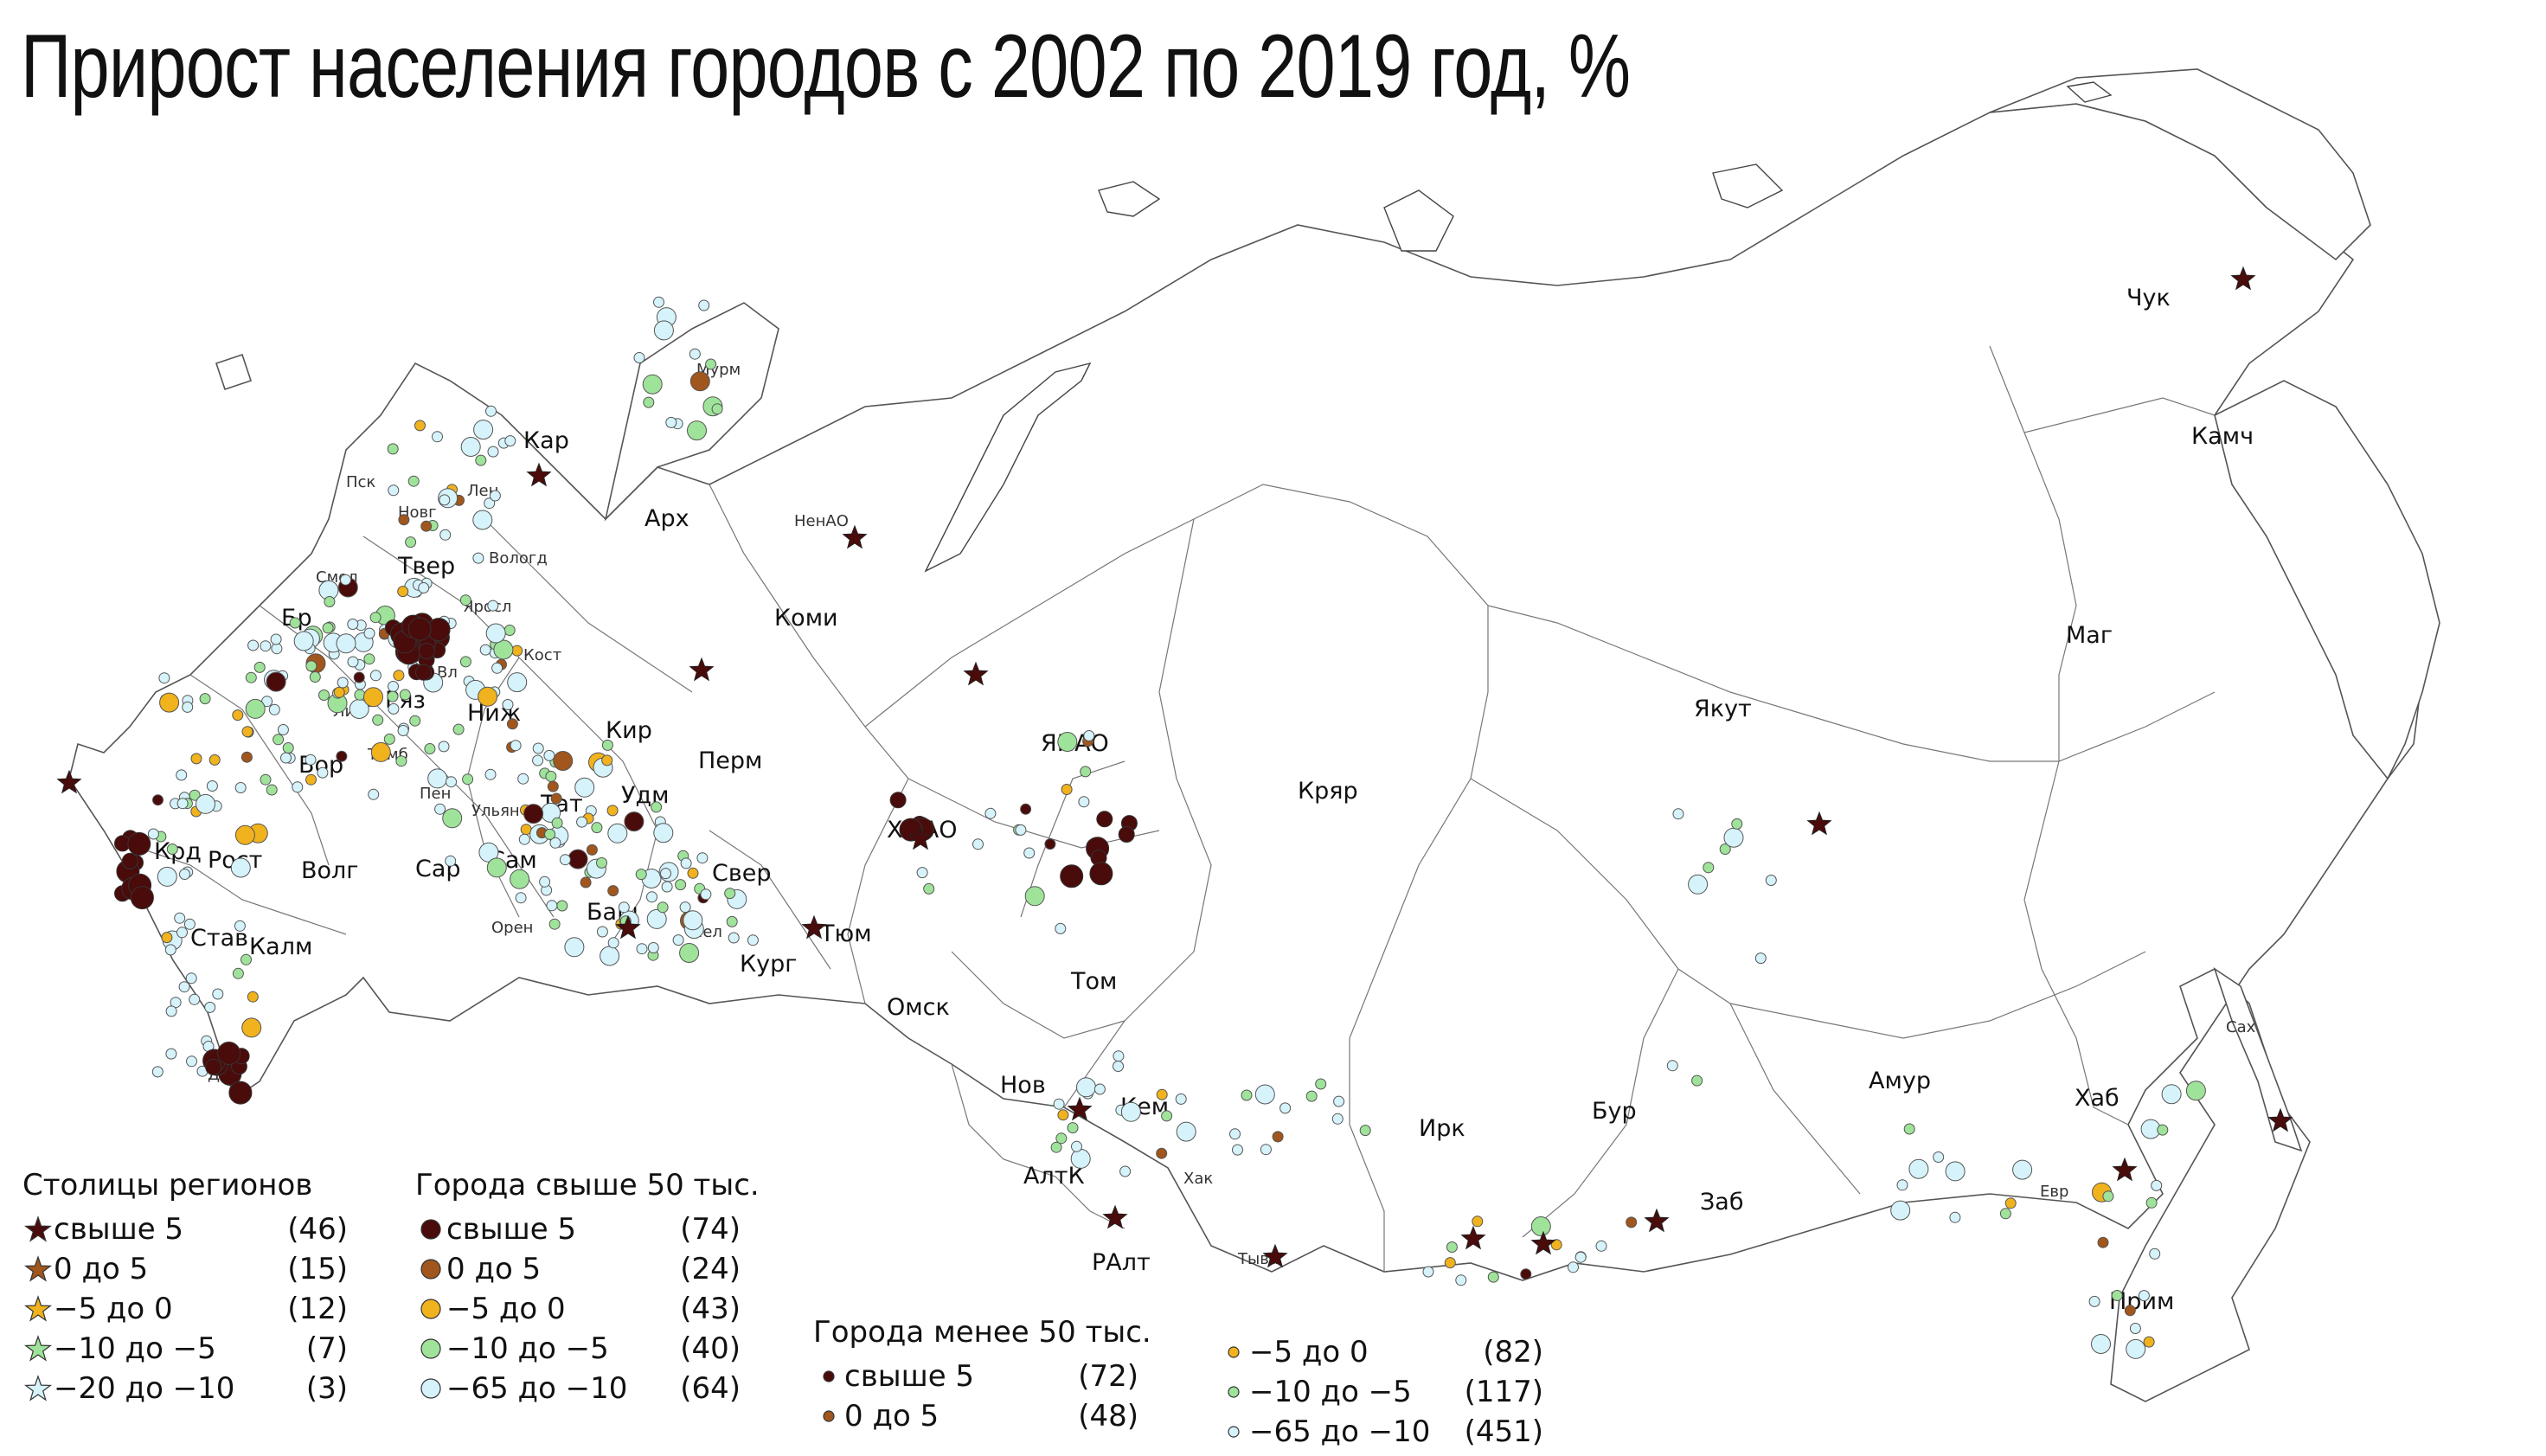  I want to click on region-label-39: Тюм, so click(846, 933).